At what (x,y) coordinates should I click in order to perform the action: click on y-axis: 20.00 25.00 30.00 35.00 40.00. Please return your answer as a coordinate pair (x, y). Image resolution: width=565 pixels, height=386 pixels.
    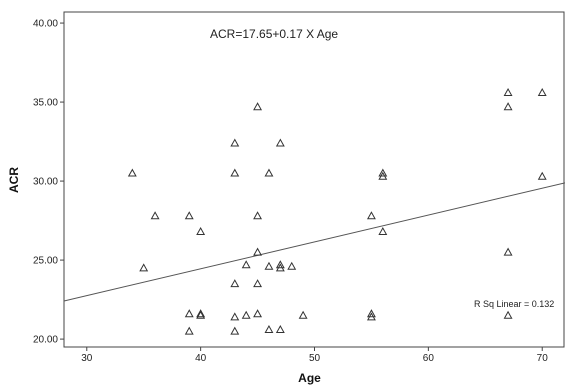
    Looking at the image, I should click on (48, 182).